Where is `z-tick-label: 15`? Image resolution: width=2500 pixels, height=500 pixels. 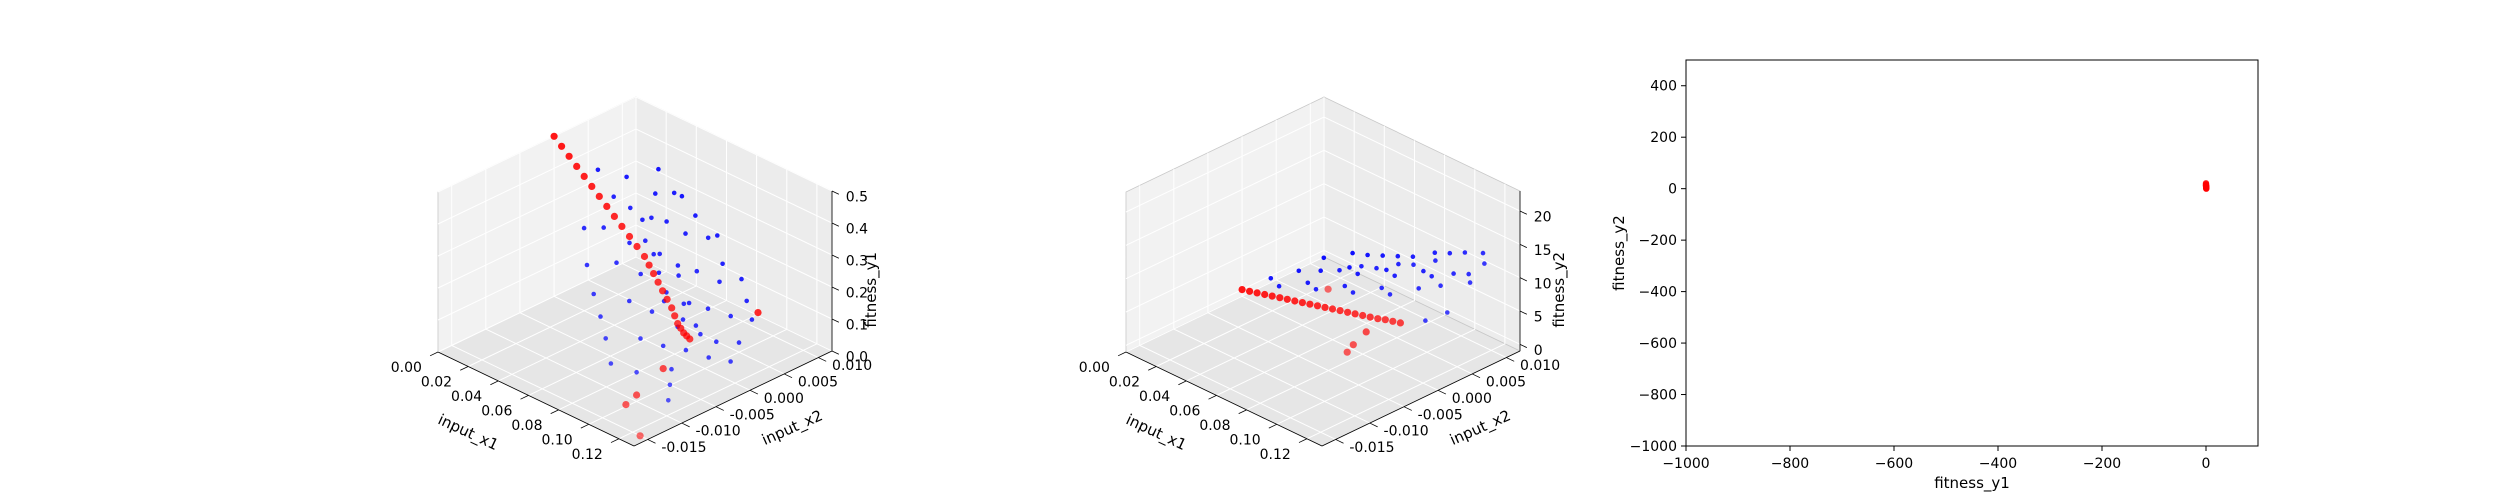
z-tick-label: 15 is located at coordinates (1543, 251).